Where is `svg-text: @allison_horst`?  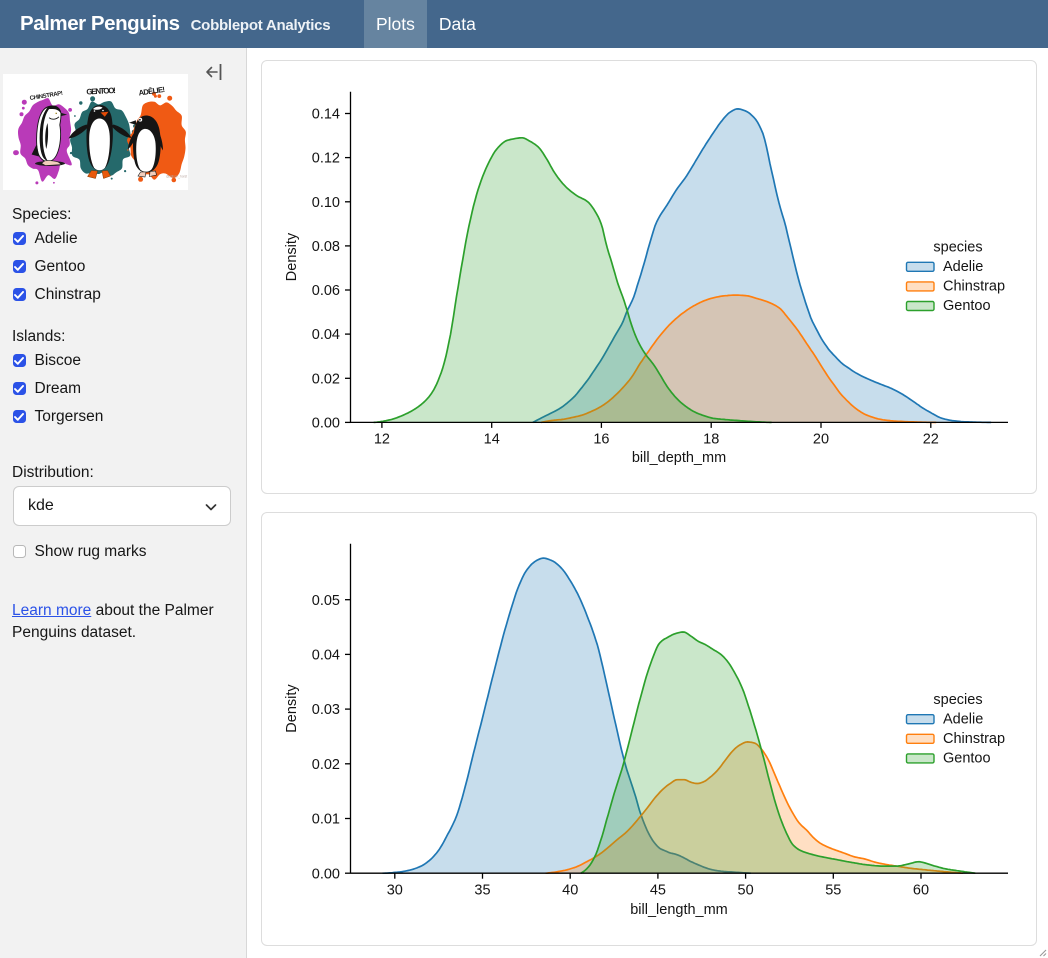 svg-text: @allison_horst is located at coordinates (176, 177).